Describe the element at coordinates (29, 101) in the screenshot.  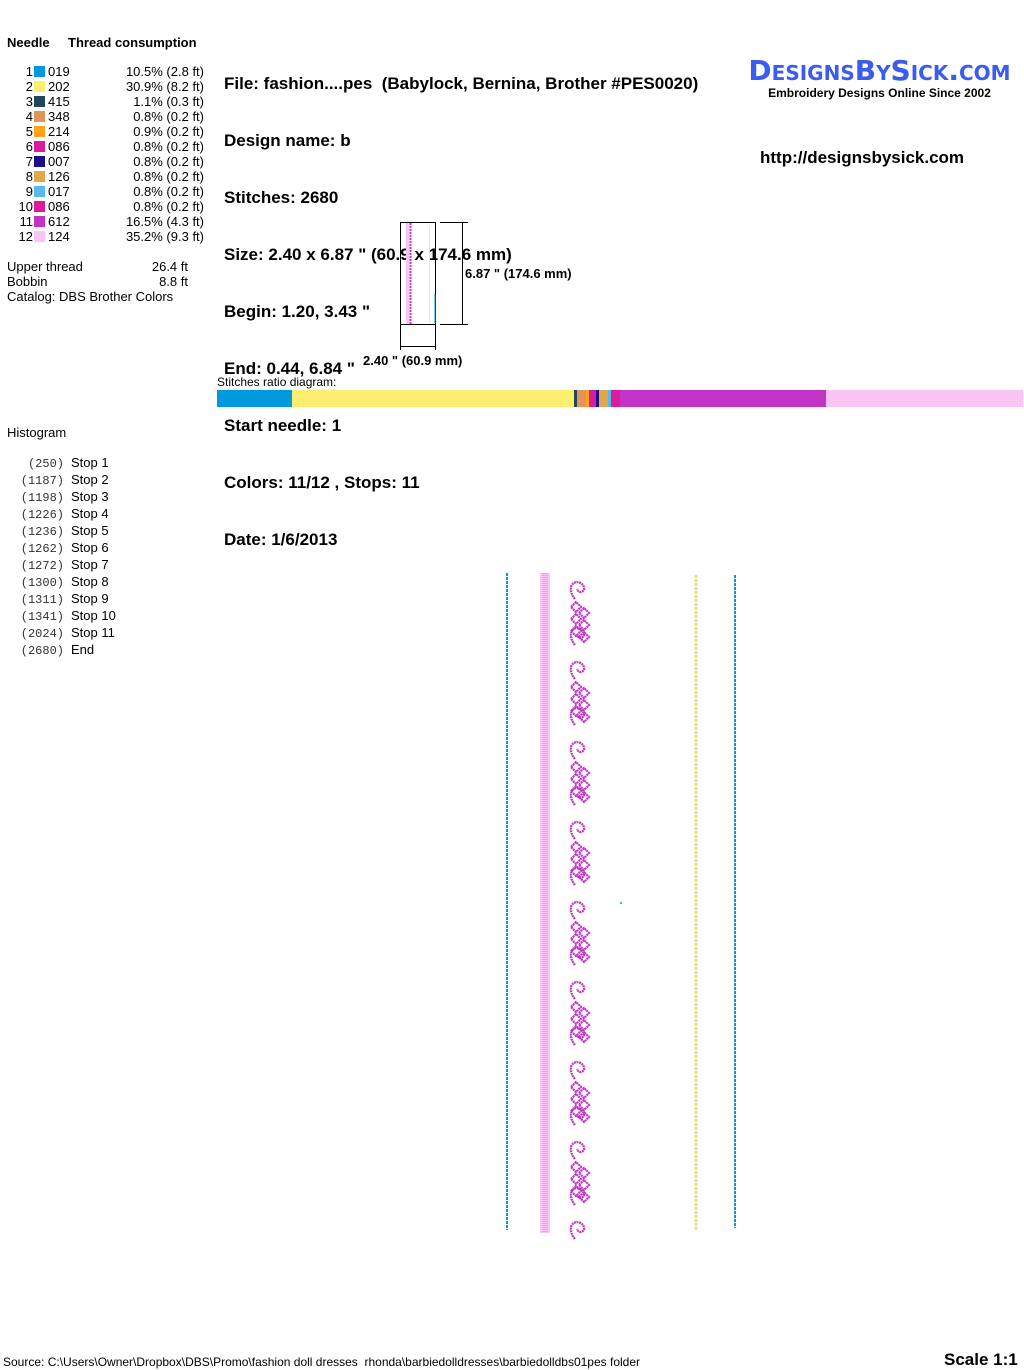
I see `needle-number: 3` at that location.